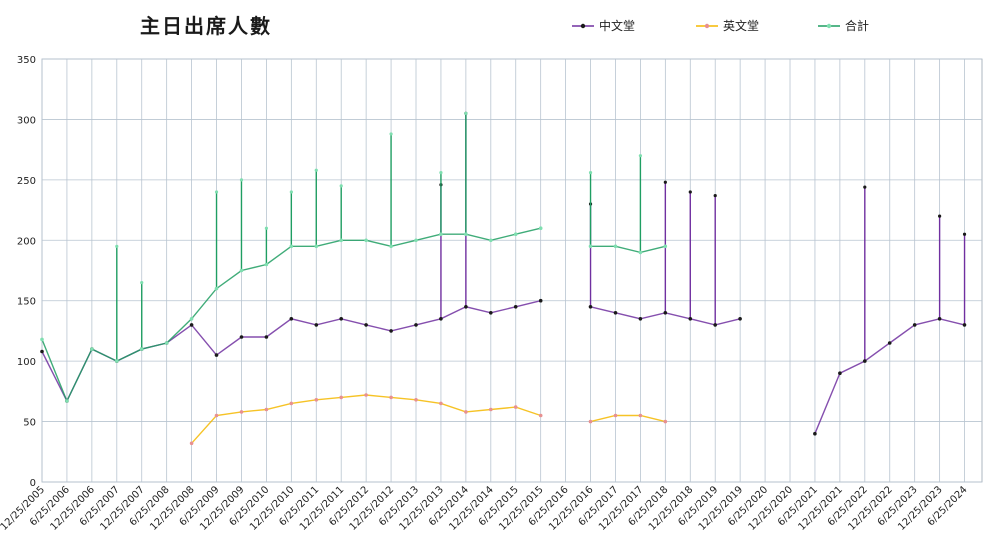 The image size is (1007, 542). Describe the element at coordinates (26, 362) in the screenshot. I see `y-tick-label: 100` at that location.